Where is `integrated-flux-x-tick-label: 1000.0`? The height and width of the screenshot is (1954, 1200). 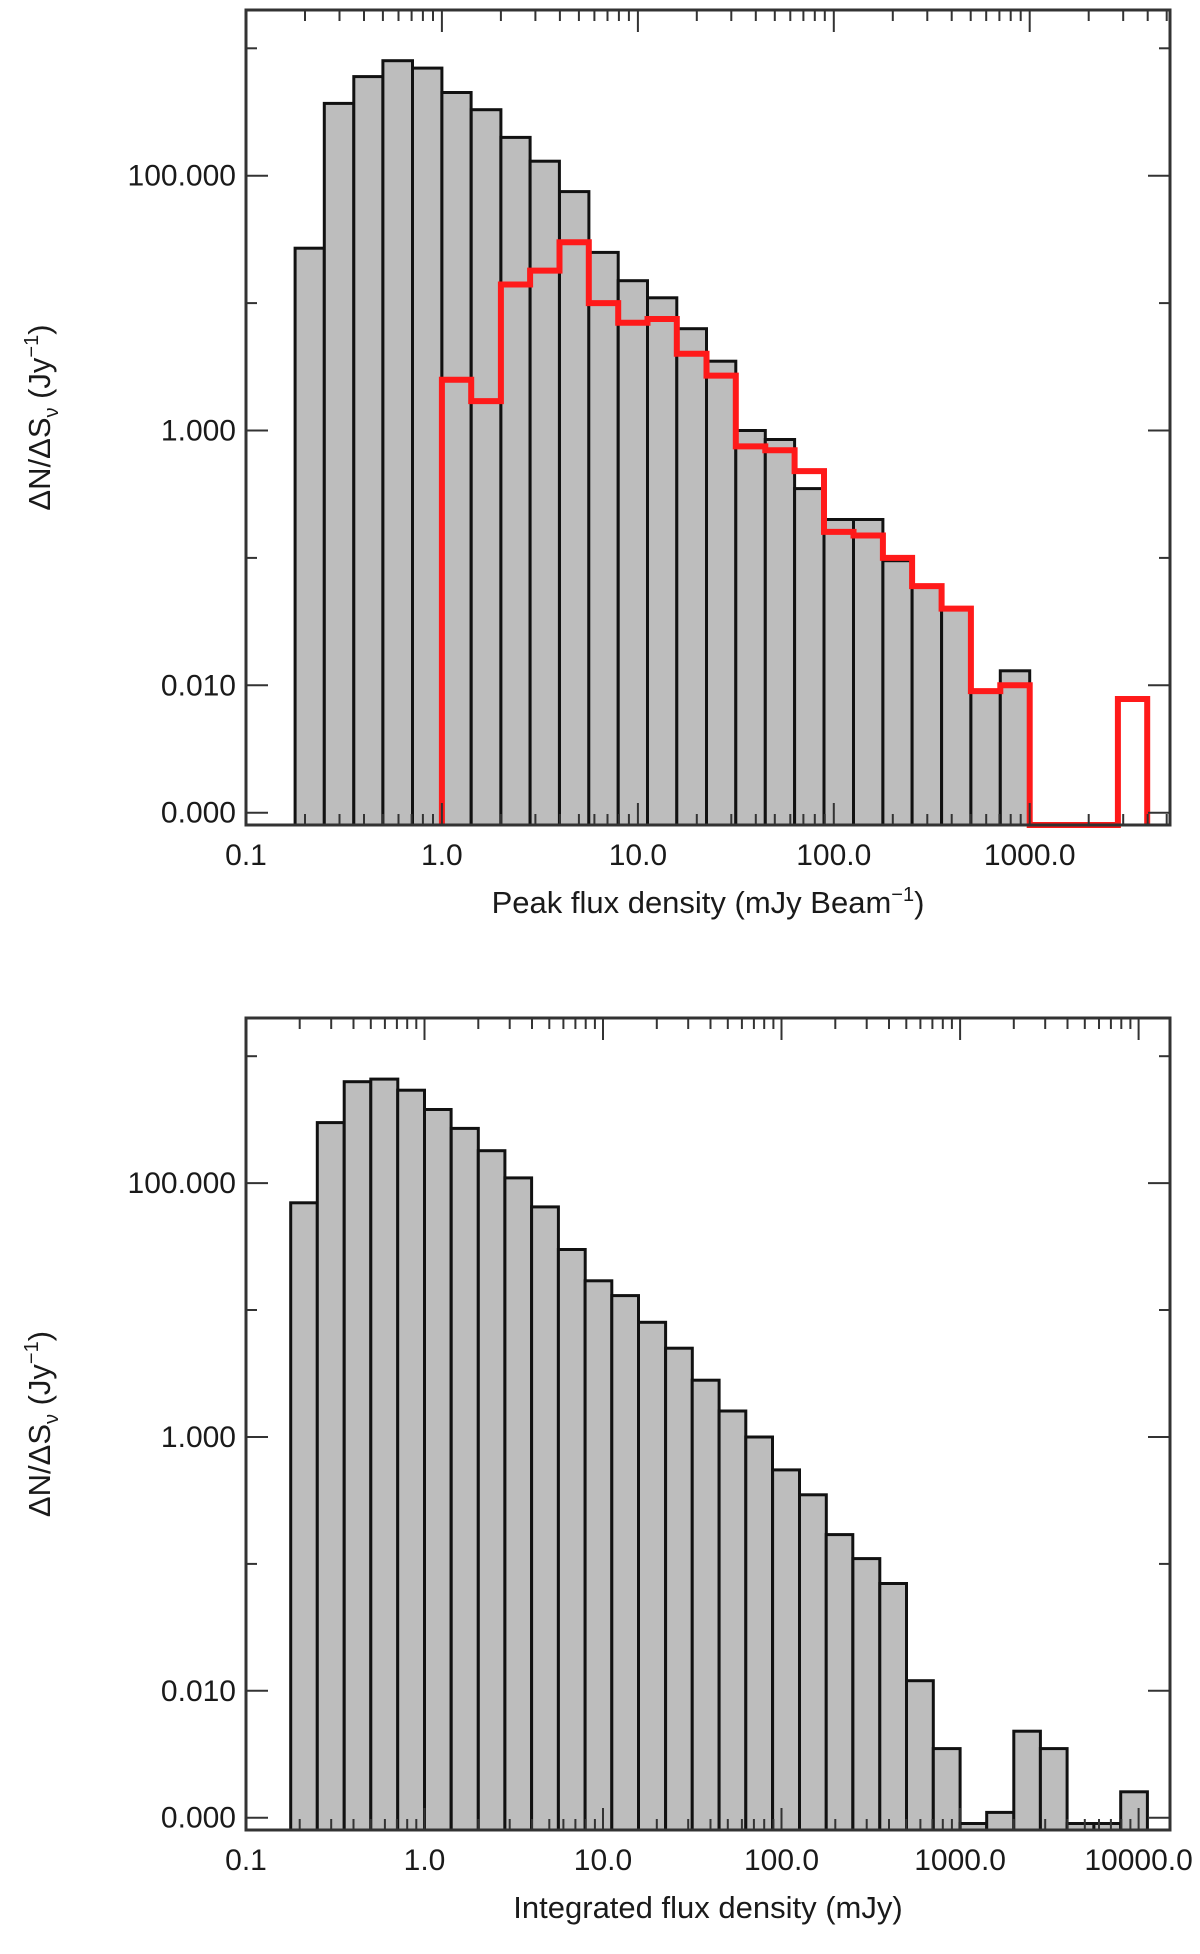
integrated-flux-x-tick-label: 1000.0 is located at coordinates (960, 1860).